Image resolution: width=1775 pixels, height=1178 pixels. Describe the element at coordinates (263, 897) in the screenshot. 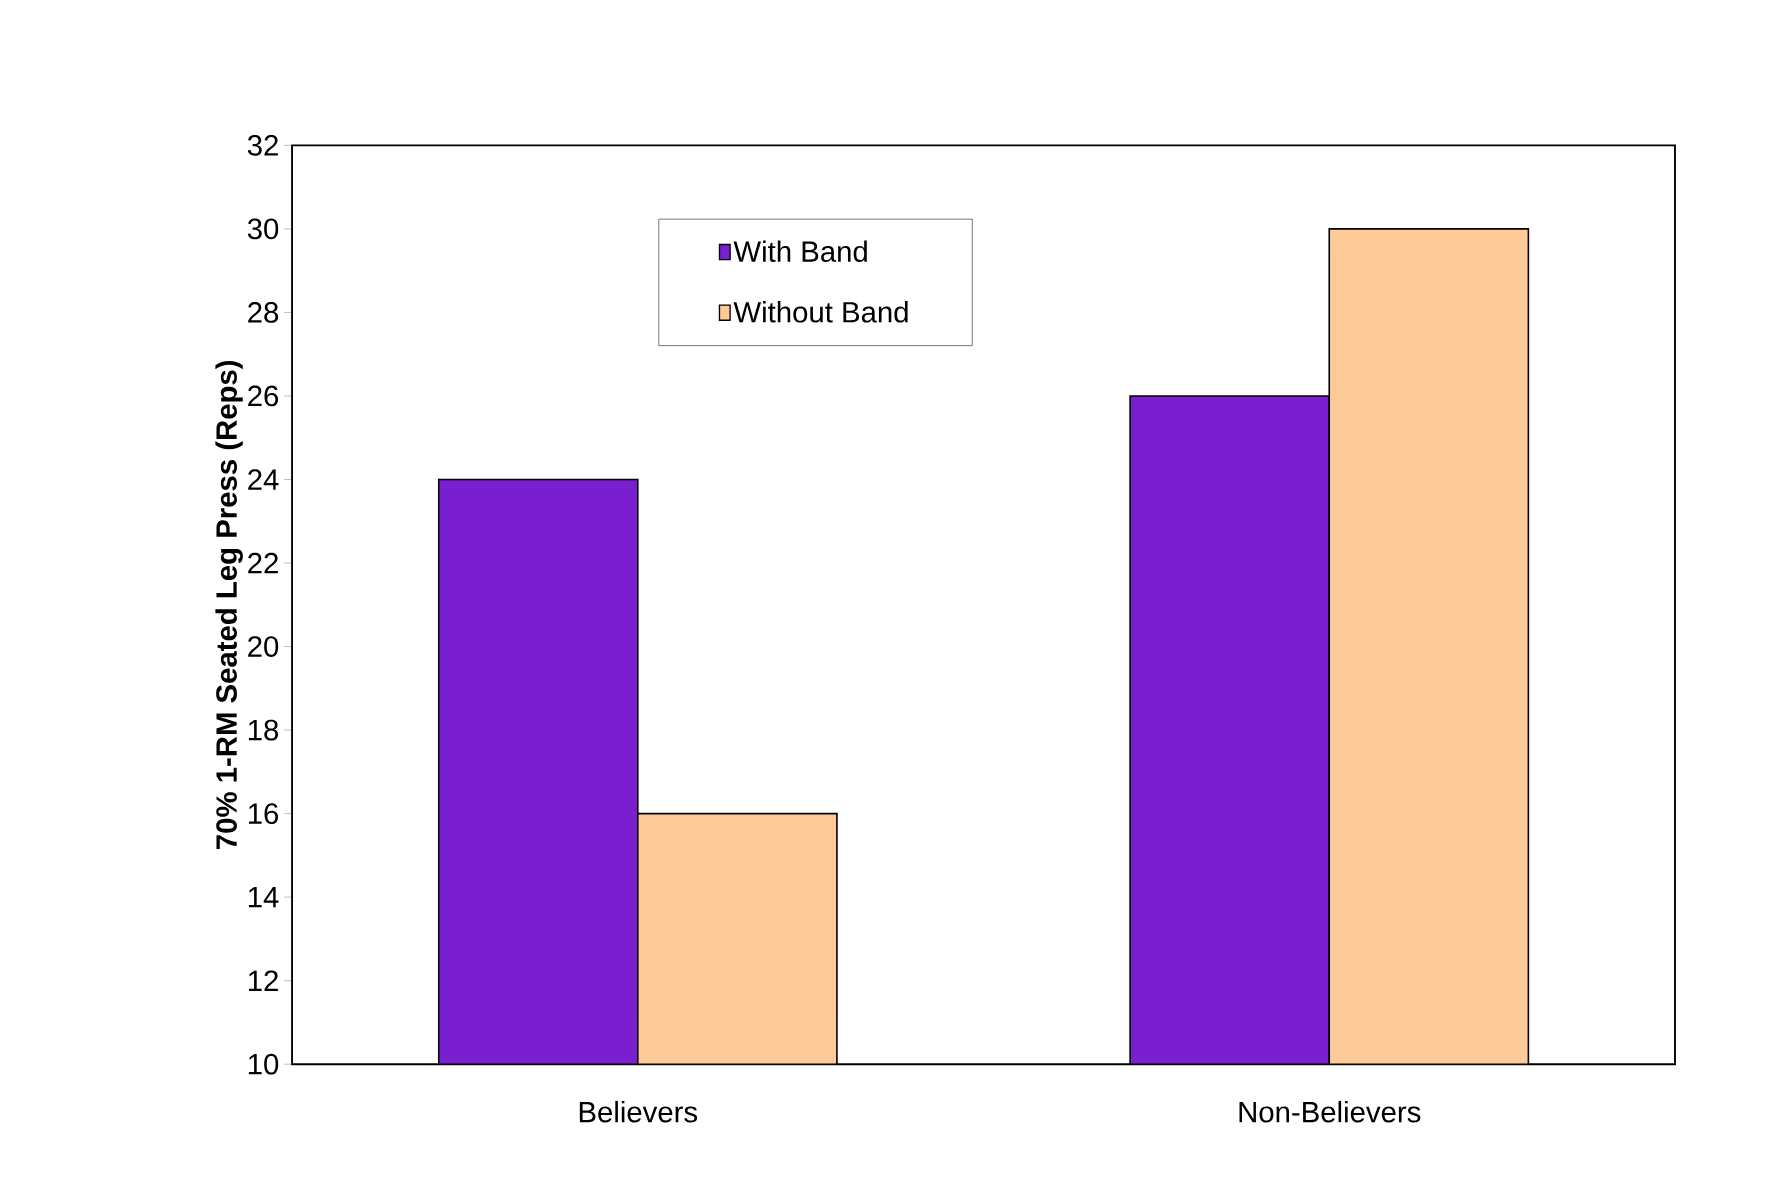

I see `y-tick-label: 14` at that location.